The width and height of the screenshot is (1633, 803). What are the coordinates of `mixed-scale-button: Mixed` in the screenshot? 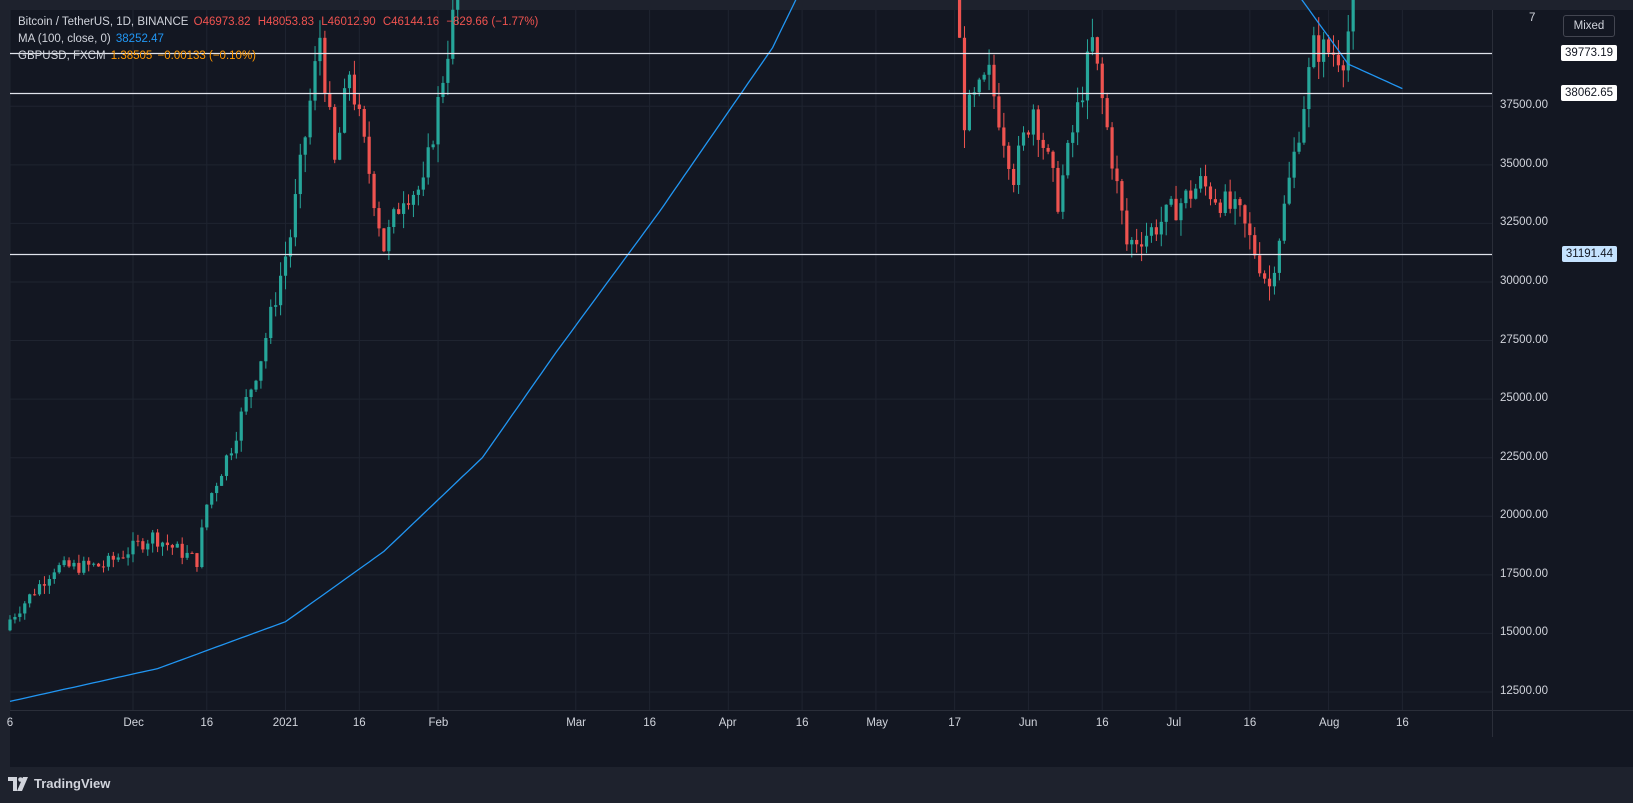 It's located at (1589, 26).